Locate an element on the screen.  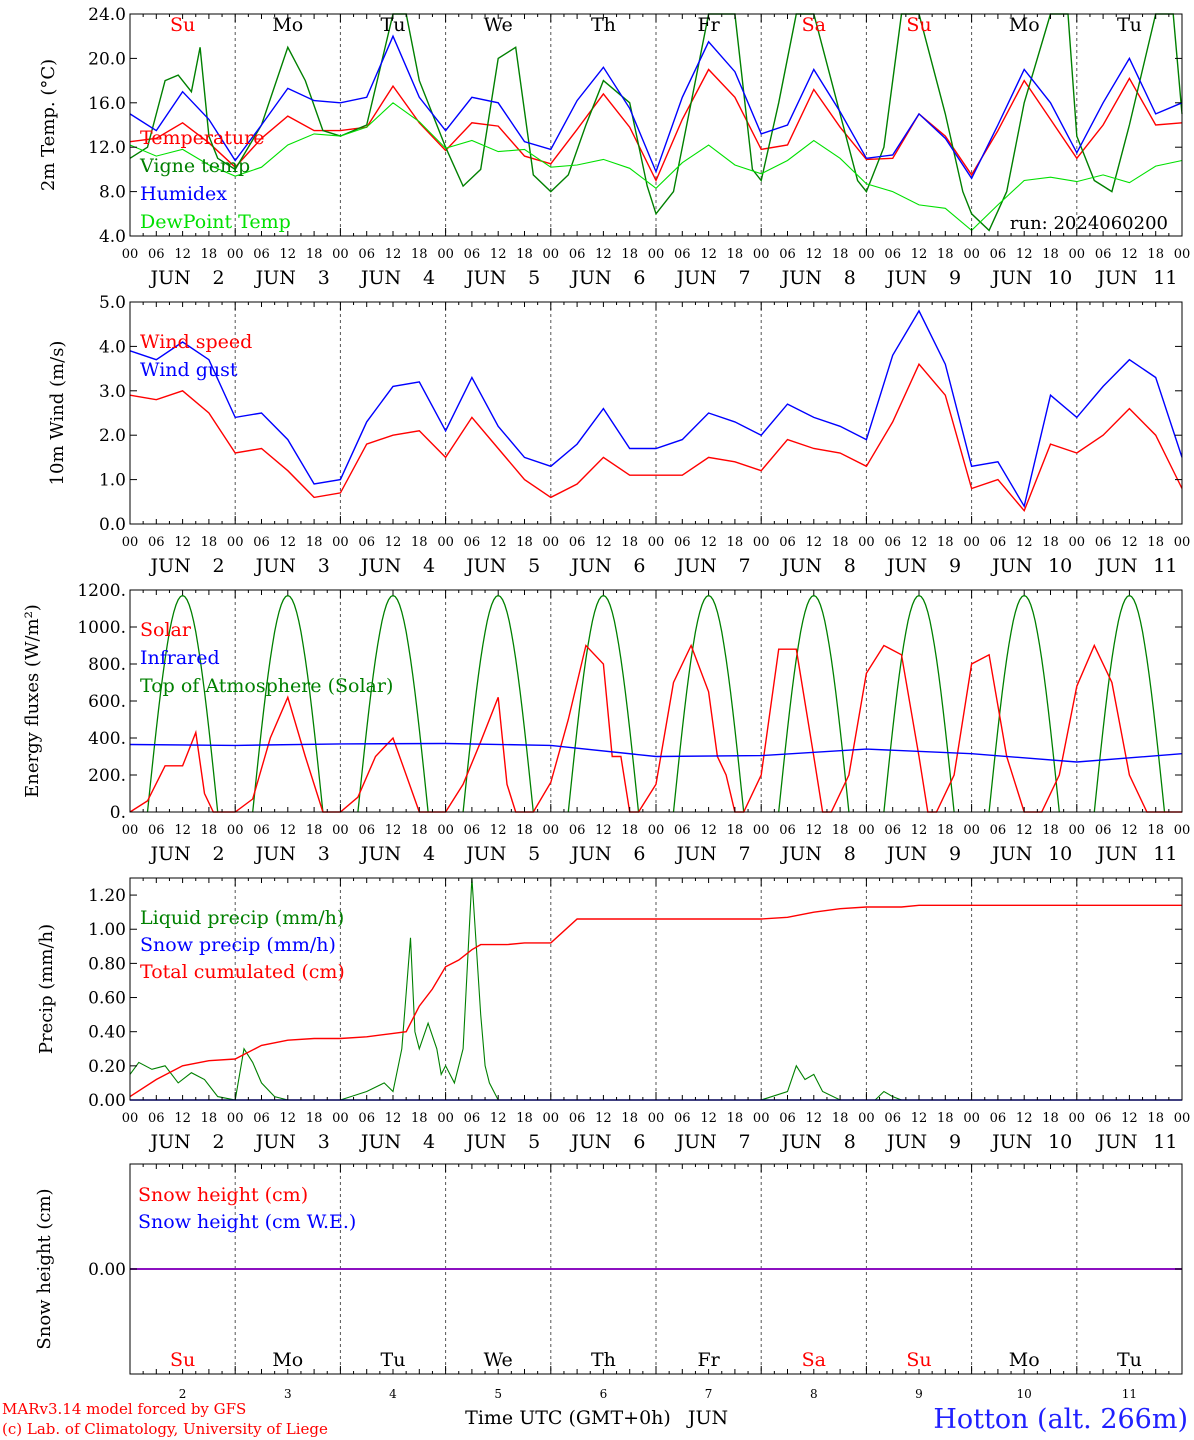
legend-entry: Humidex is located at coordinates (183, 194).